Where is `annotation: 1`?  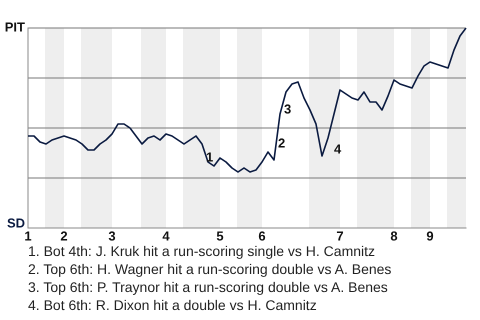
annotation: 1 is located at coordinates (210, 157).